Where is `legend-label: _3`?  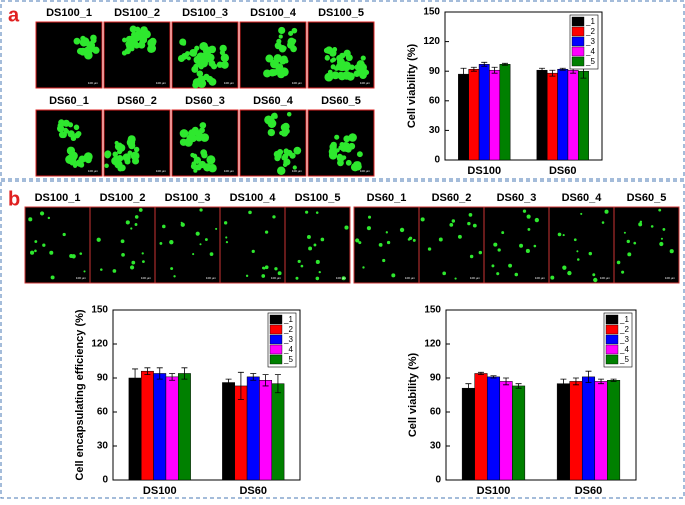
legend-label: _3 is located at coordinates (590, 41).